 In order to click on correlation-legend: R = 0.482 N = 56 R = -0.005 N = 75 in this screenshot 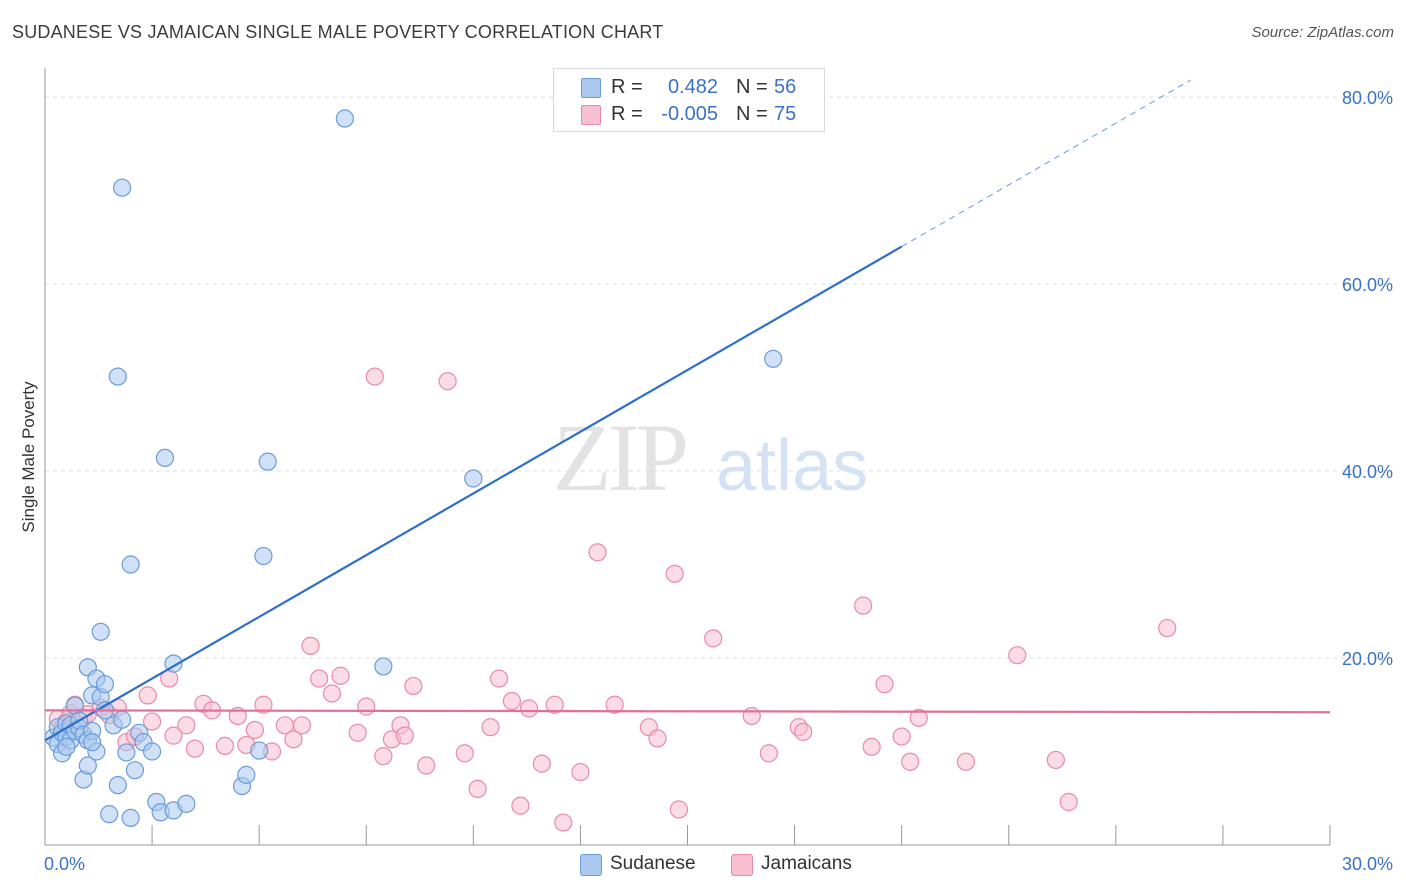, I will do `click(689, 100)`.